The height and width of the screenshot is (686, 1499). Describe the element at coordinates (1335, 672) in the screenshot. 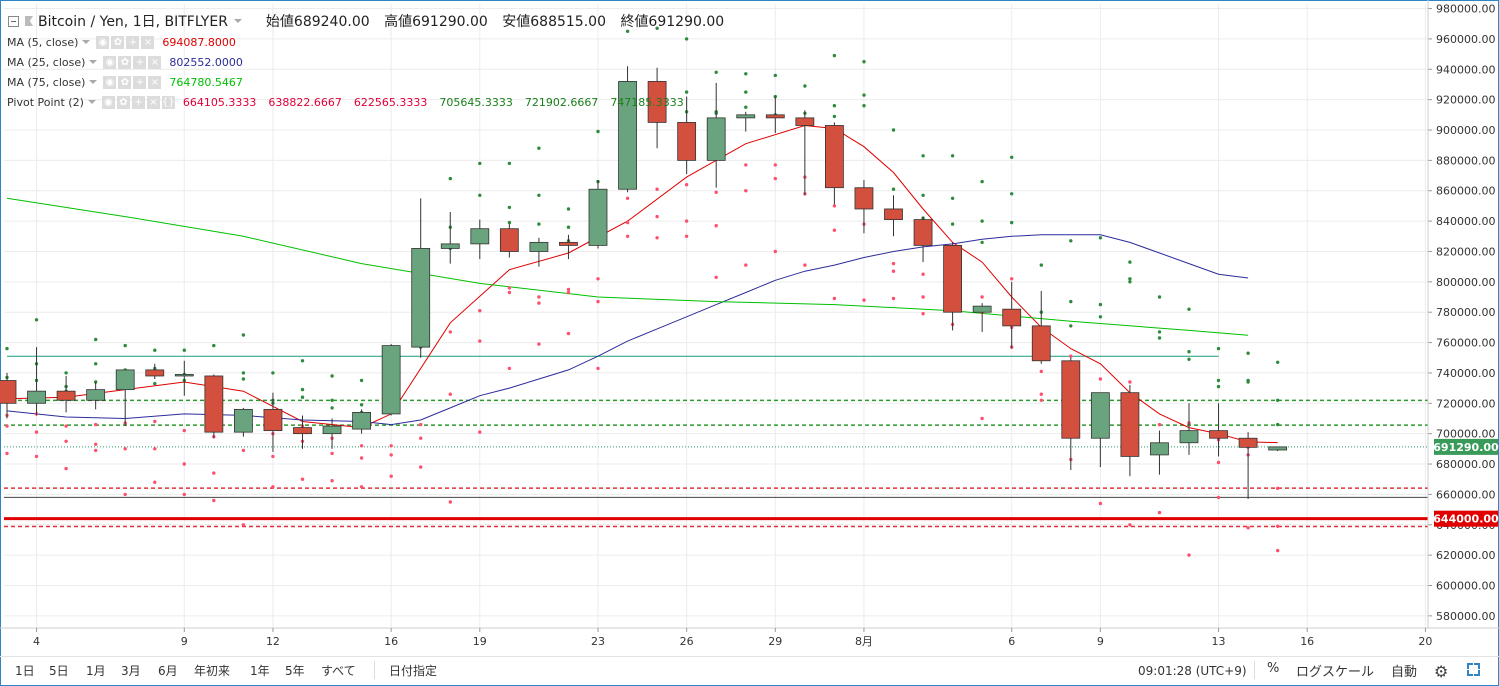

I see `log-scale-toggle: ログスケール` at that location.